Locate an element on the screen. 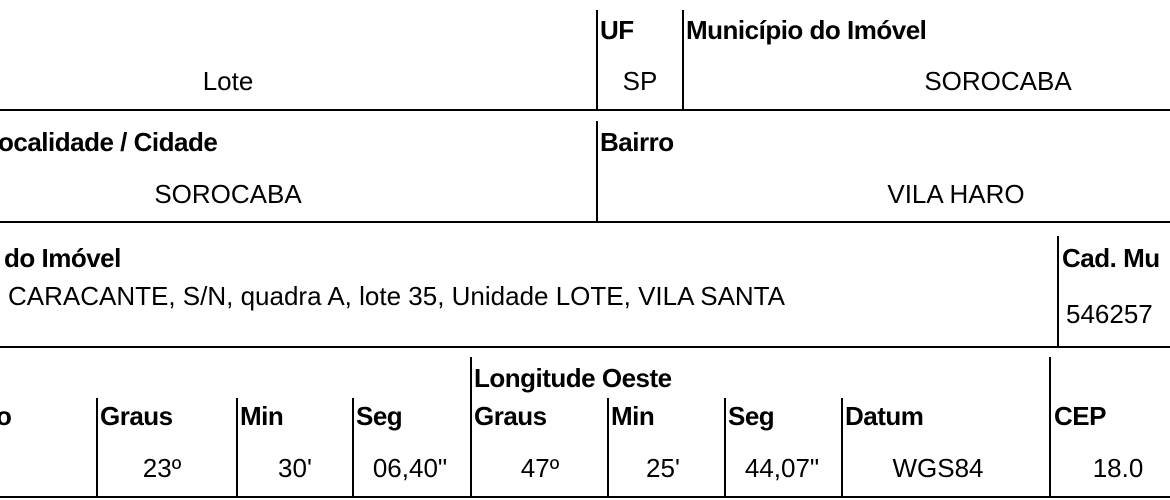 The width and height of the screenshot is (1170, 500). field-value: WGS84 is located at coordinates (938, 468).